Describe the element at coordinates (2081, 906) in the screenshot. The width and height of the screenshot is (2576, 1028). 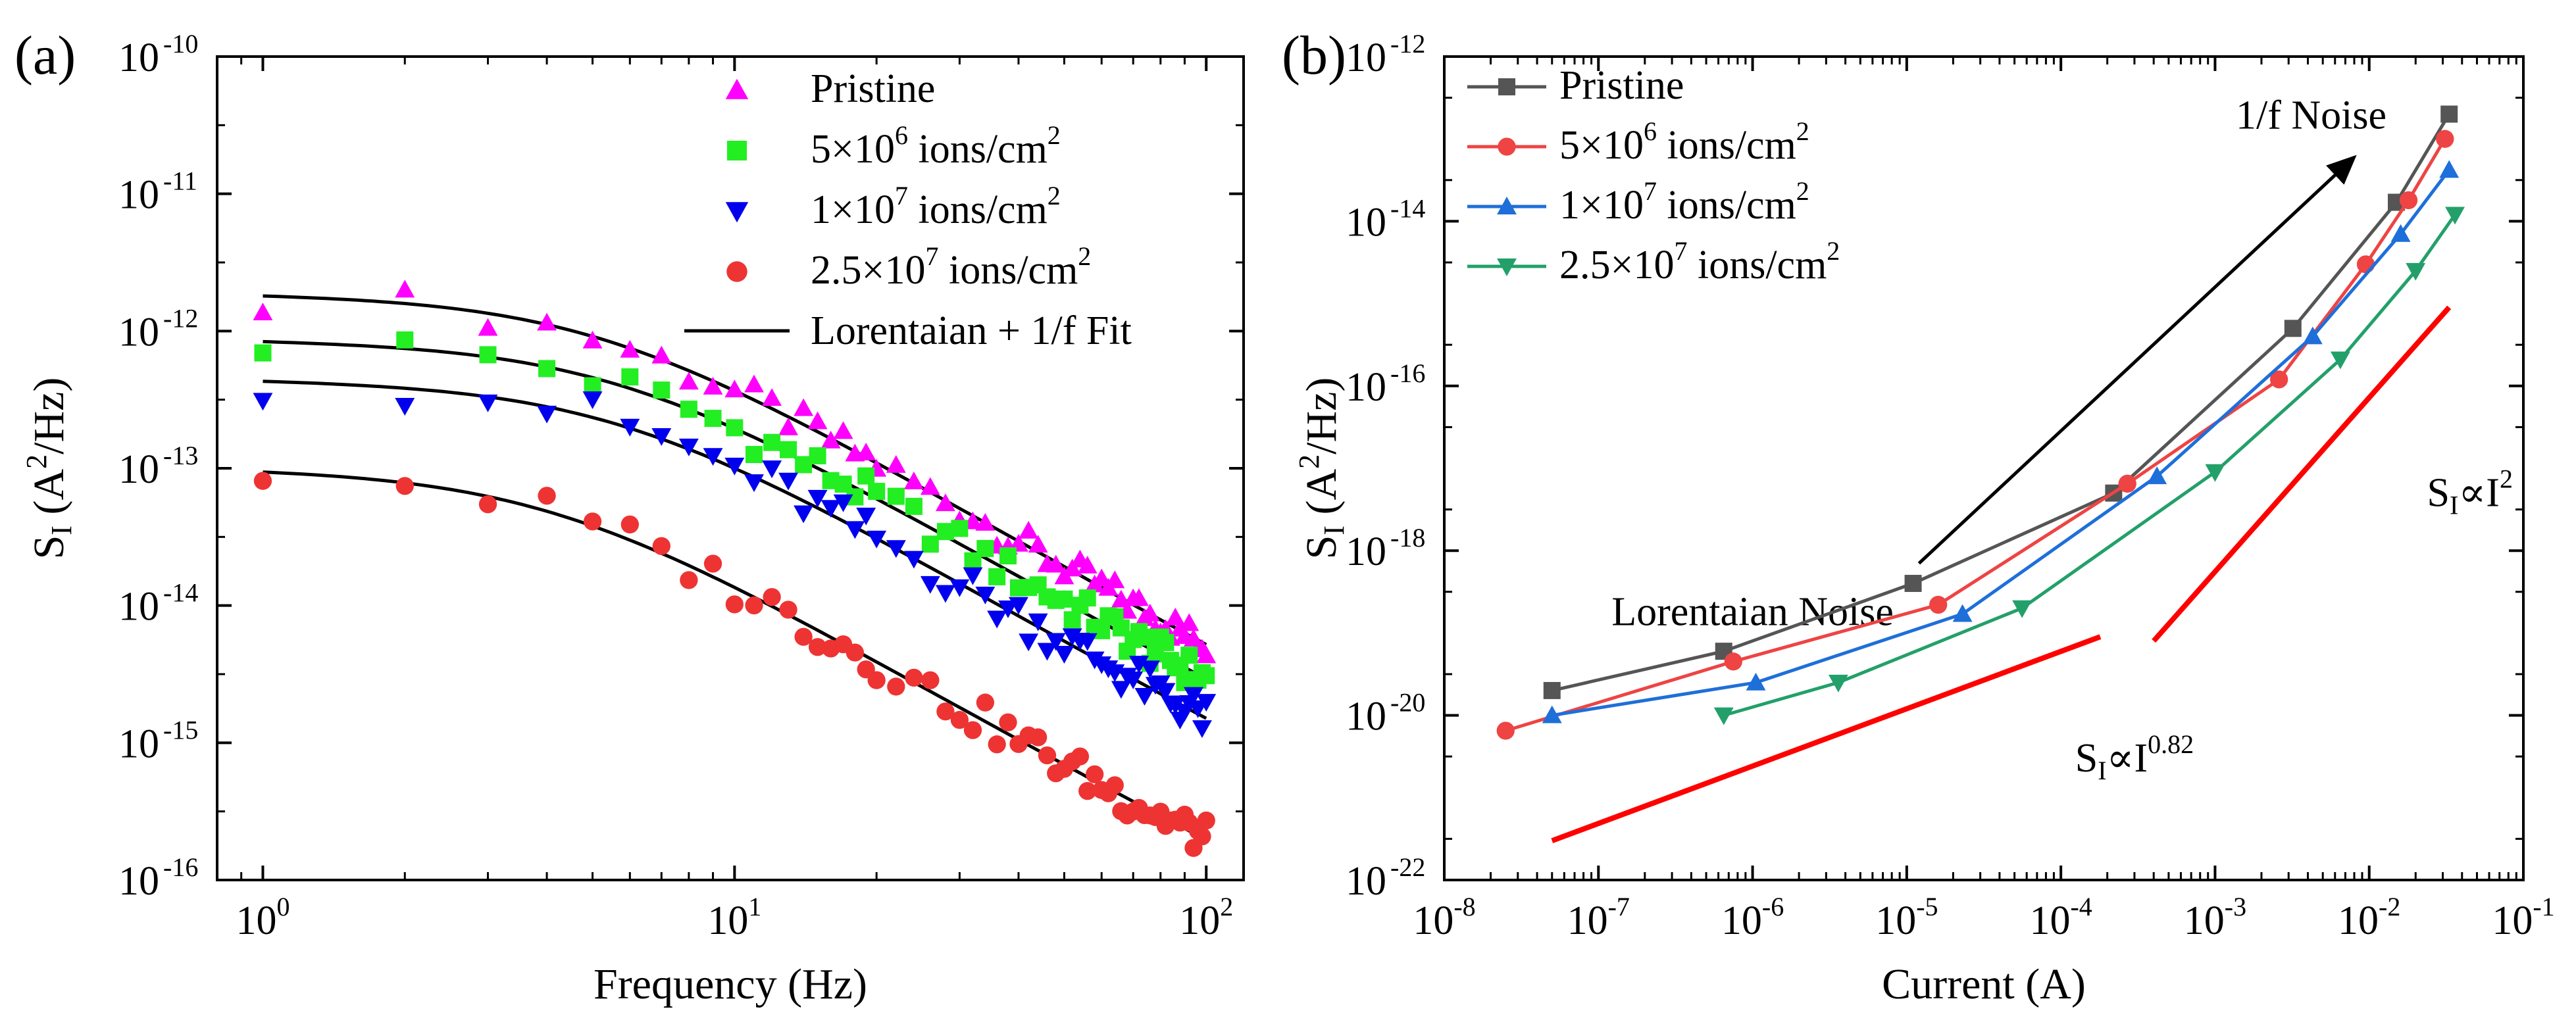
I see `x-tick-exp: -4` at that location.